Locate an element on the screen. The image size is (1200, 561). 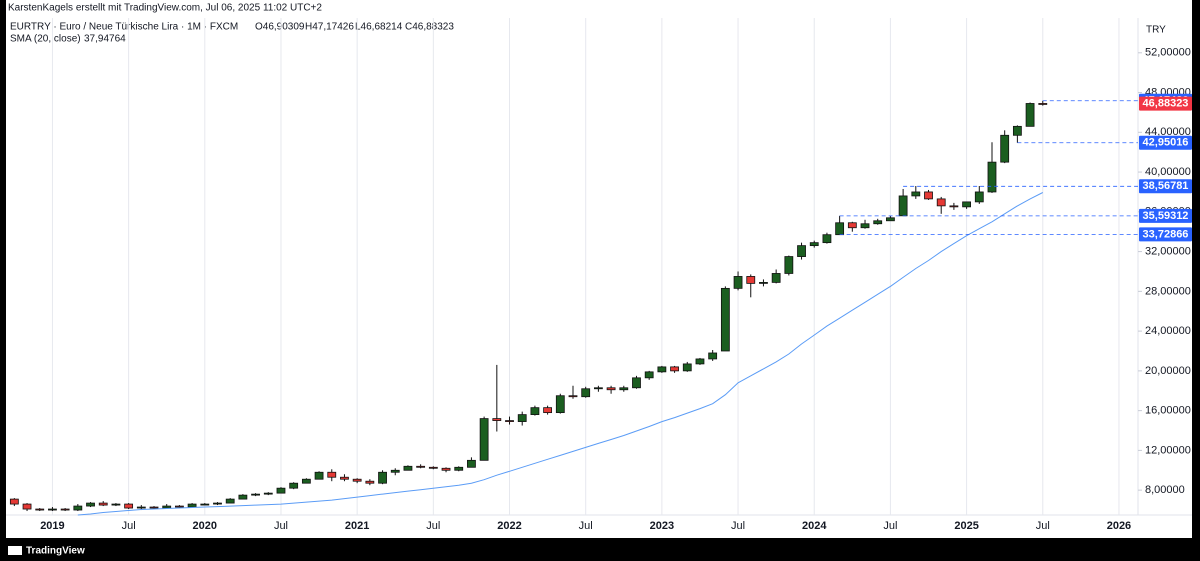
y-tick-label: 44,00000 is located at coordinates (1168, 132).